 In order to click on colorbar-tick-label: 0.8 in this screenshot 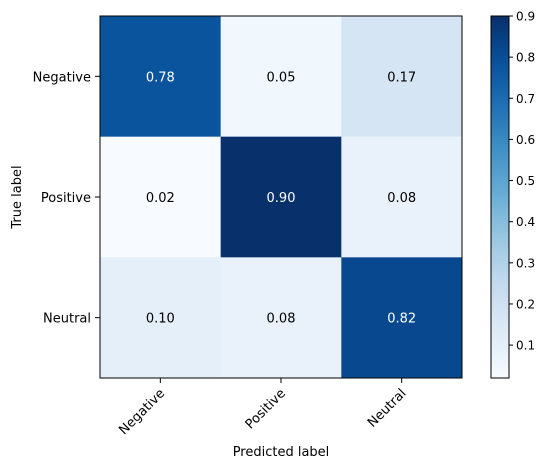, I will do `click(525, 58)`.